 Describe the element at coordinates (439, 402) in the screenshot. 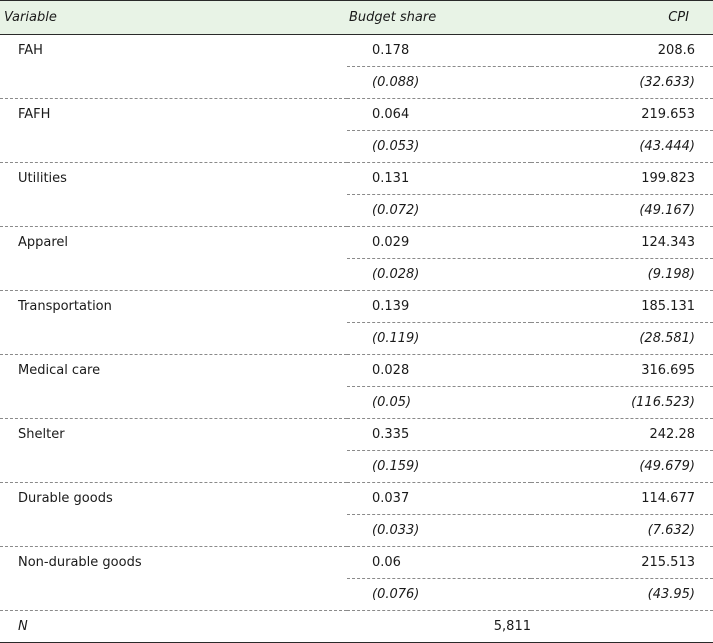

I see `budget-share-se: (0.05)` at that location.